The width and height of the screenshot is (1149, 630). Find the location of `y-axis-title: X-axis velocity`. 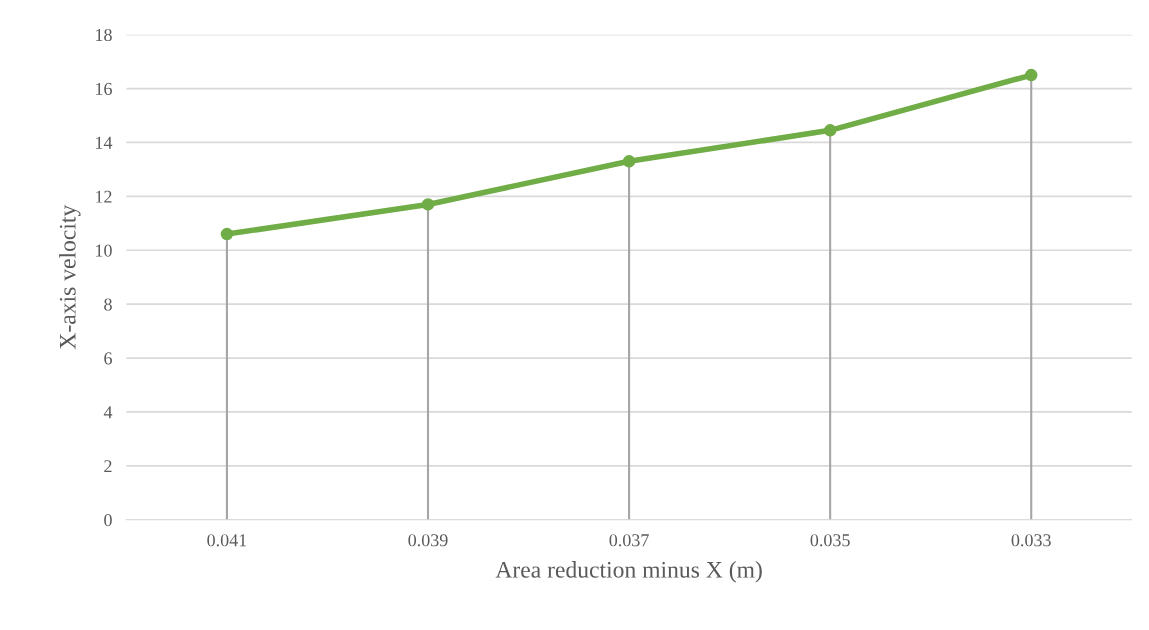

y-axis-title: X-axis velocity is located at coordinates (70, 277).